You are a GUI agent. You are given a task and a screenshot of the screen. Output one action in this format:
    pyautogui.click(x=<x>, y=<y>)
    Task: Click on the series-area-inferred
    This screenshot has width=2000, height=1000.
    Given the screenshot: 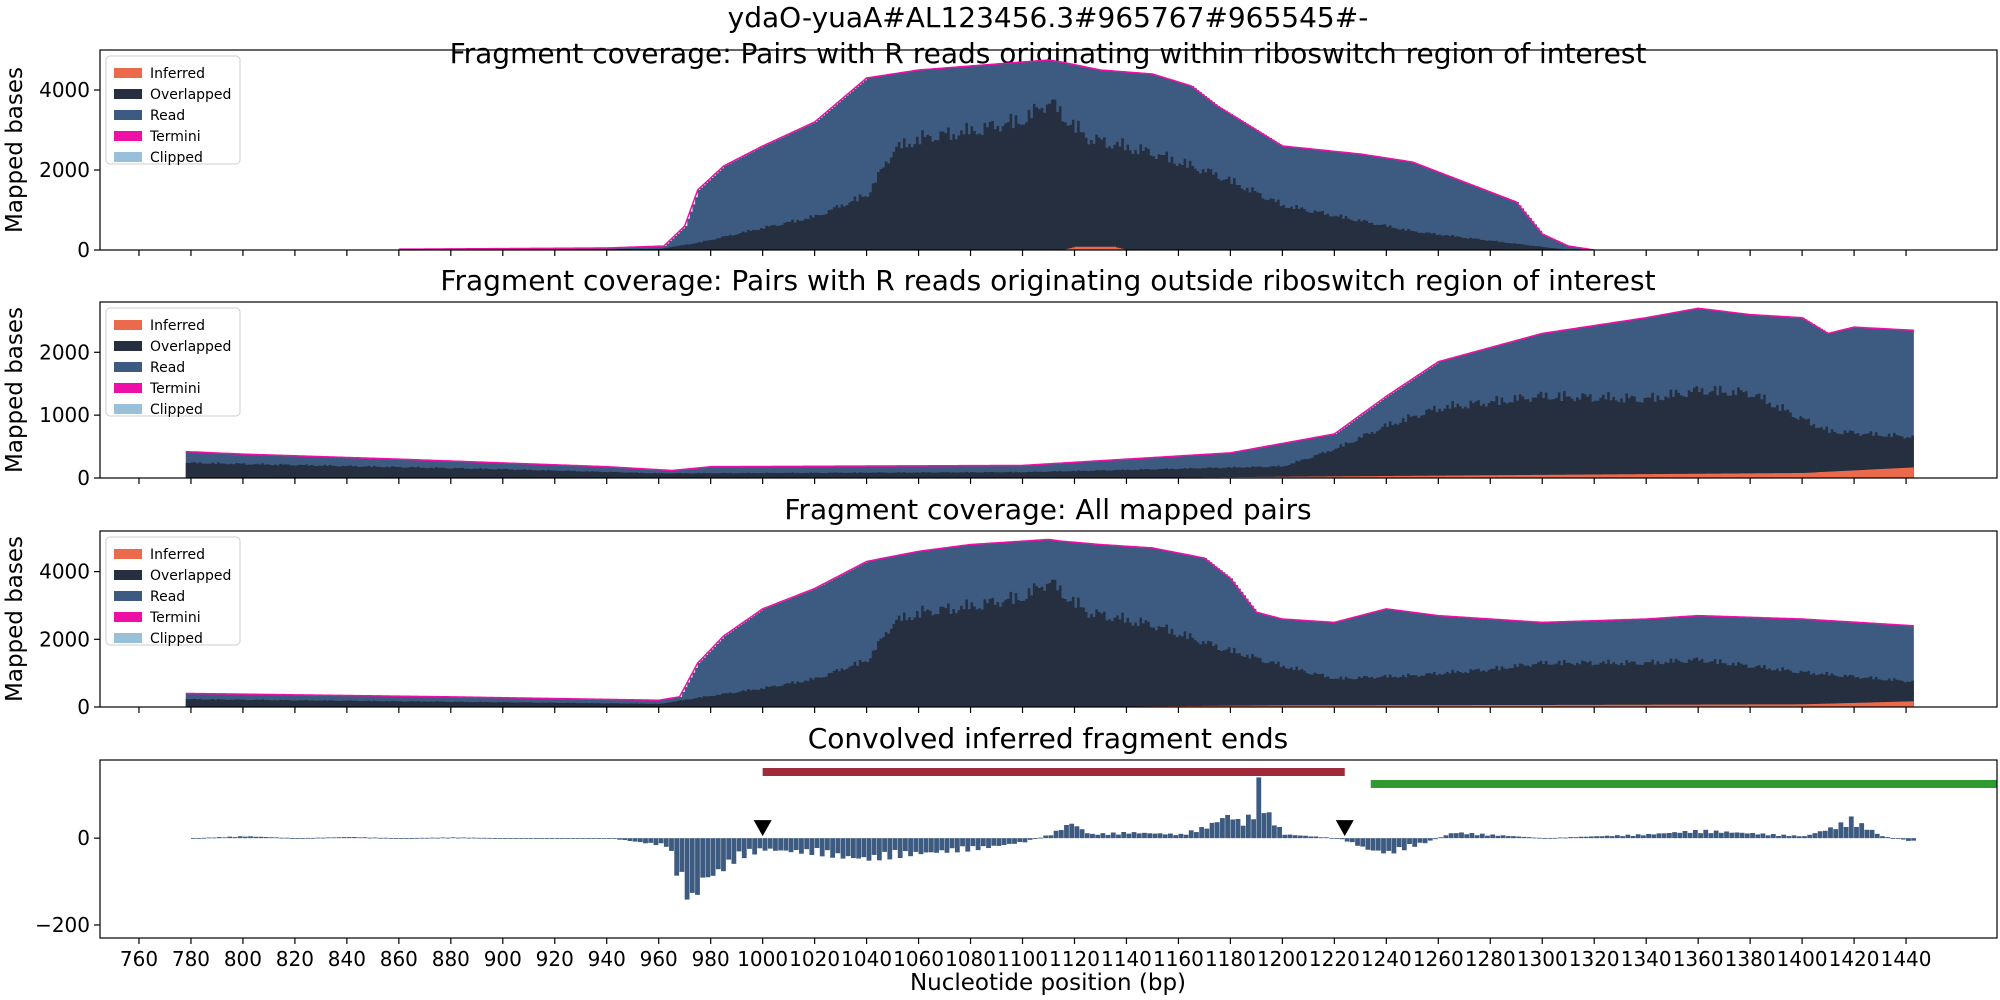 What is the action you would take?
    pyautogui.click(x=1094, y=248)
    